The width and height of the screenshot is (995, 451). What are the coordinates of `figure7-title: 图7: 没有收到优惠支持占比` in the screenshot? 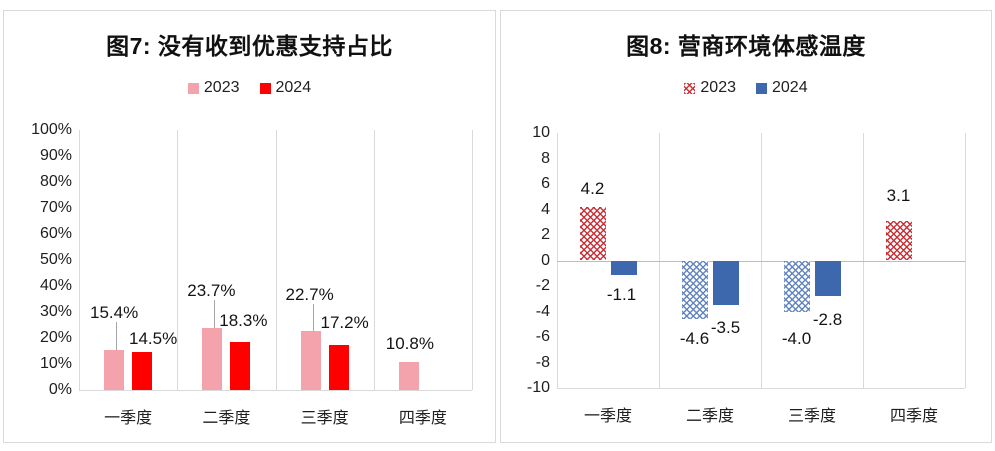 It's located at (249, 46).